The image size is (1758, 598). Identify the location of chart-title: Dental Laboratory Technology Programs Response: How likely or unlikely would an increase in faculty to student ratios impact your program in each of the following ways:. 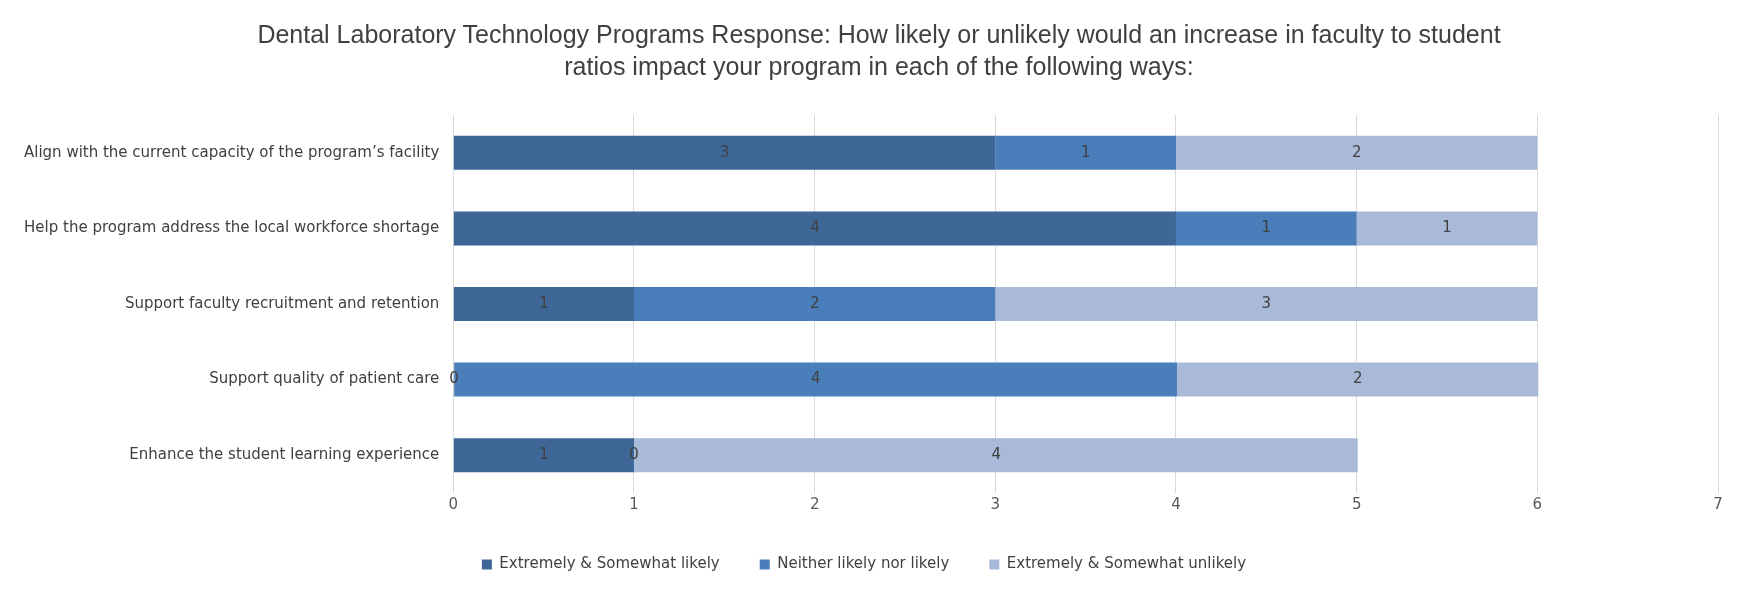
(879, 50).